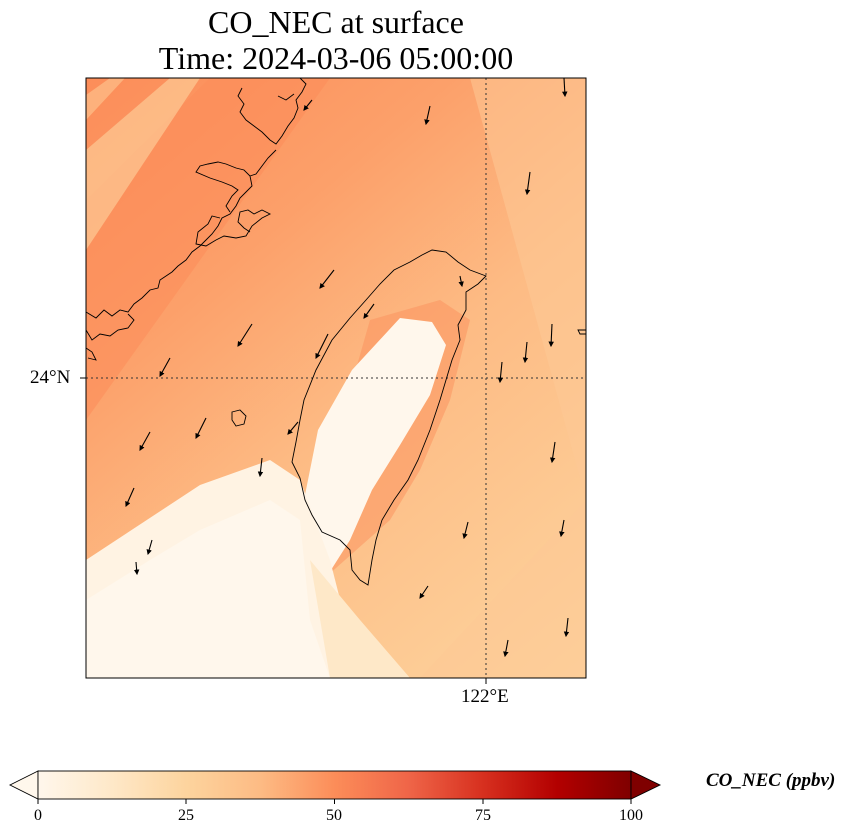 The image size is (858, 836). I want to click on colorbar-ticks, so click(334, 801).